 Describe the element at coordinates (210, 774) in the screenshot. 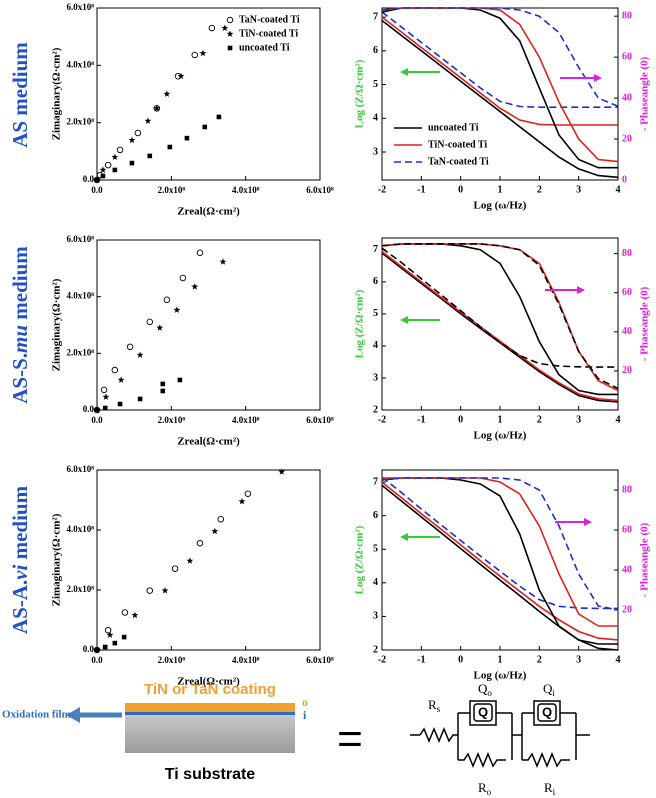

I see `substrate-label: Ti substrate` at that location.